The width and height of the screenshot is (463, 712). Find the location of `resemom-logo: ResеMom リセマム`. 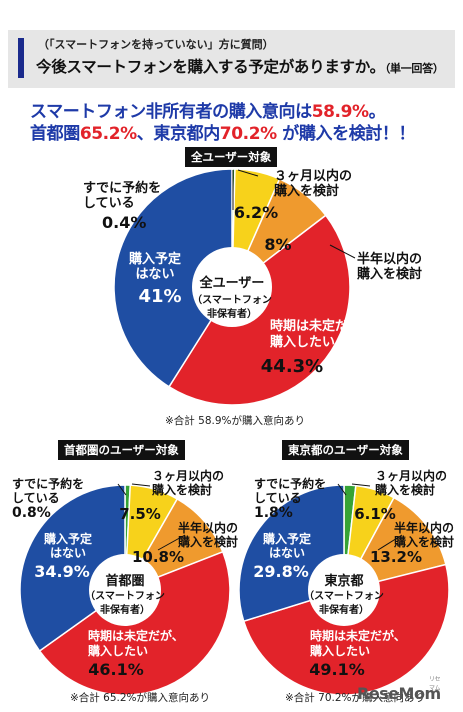

resemom-logo: ResеMom リセマム is located at coordinates (399, 689).